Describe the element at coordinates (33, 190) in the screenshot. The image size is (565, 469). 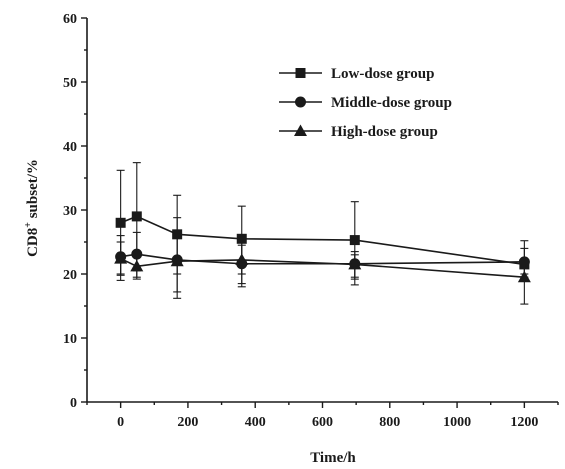
I see `y-axis-title-rest: subset/%` at that location.